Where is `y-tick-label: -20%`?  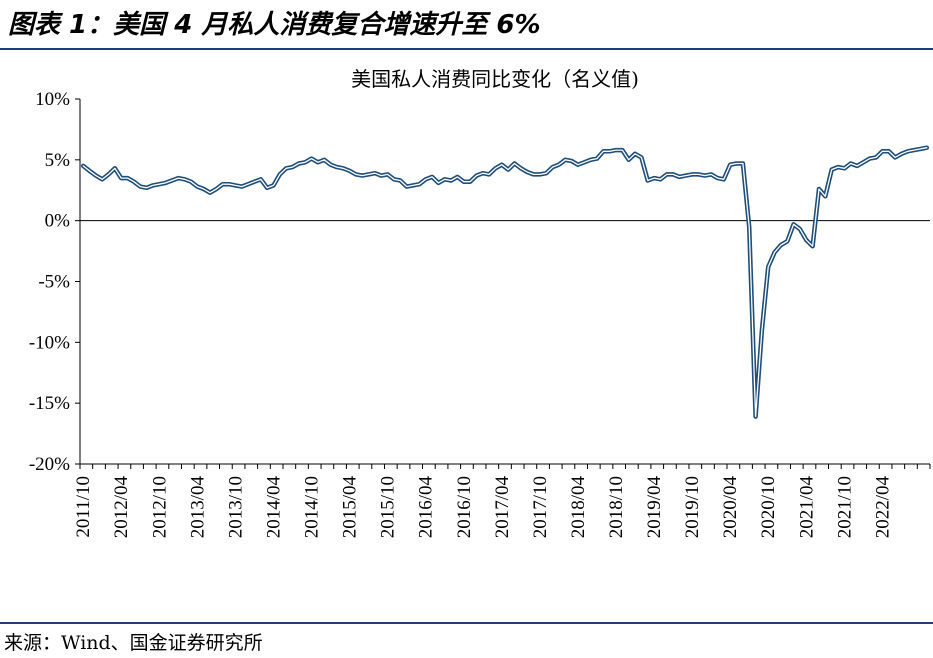 y-tick-label: -20% is located at coordinates (49, 464).